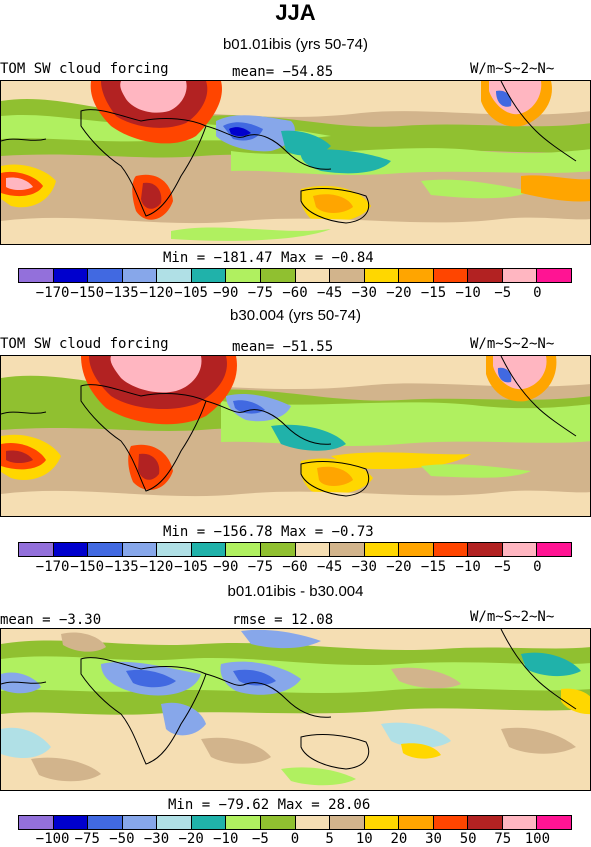  Describe the element at coordinates (295, 591) in the screenshot. I see `panel-3-title: b01.01ibis - b30.004` at that location.